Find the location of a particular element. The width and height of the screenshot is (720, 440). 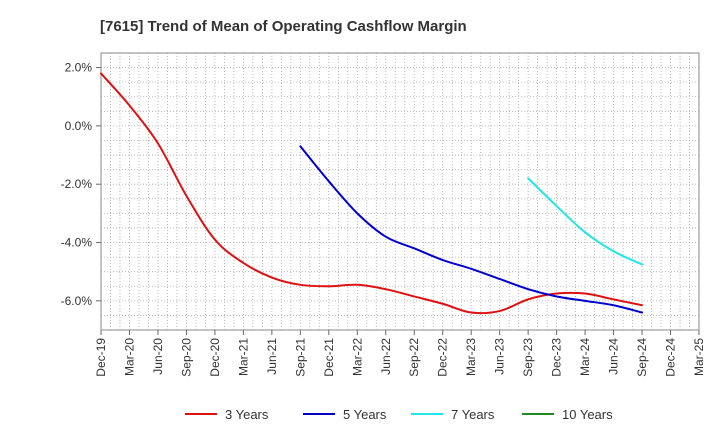

x-tick-label: Dec-21 is located at coordinates (329, 357).